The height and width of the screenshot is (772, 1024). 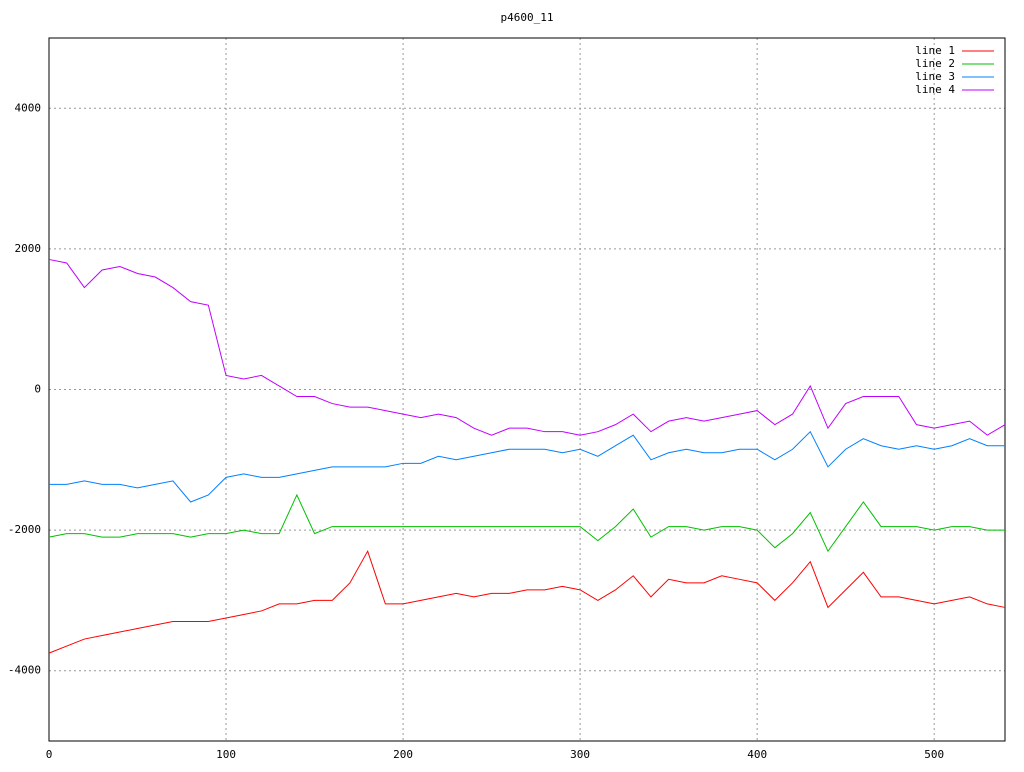 What do you see at coordinates (757, 754) in the screenshot?
I see `x-tick-label: 400` at bounding box center [757, 754].